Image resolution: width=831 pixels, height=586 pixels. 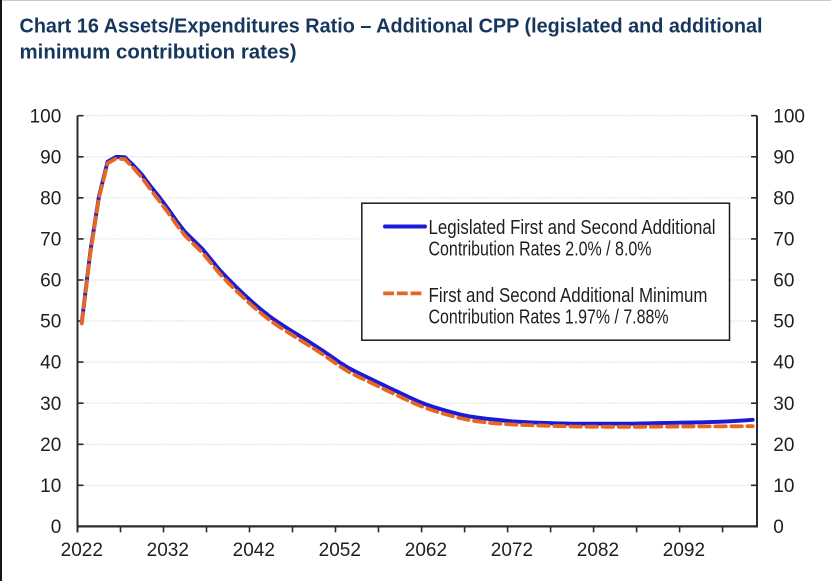 I want to click on svg-text: 2042, so click(x=254, y=550).